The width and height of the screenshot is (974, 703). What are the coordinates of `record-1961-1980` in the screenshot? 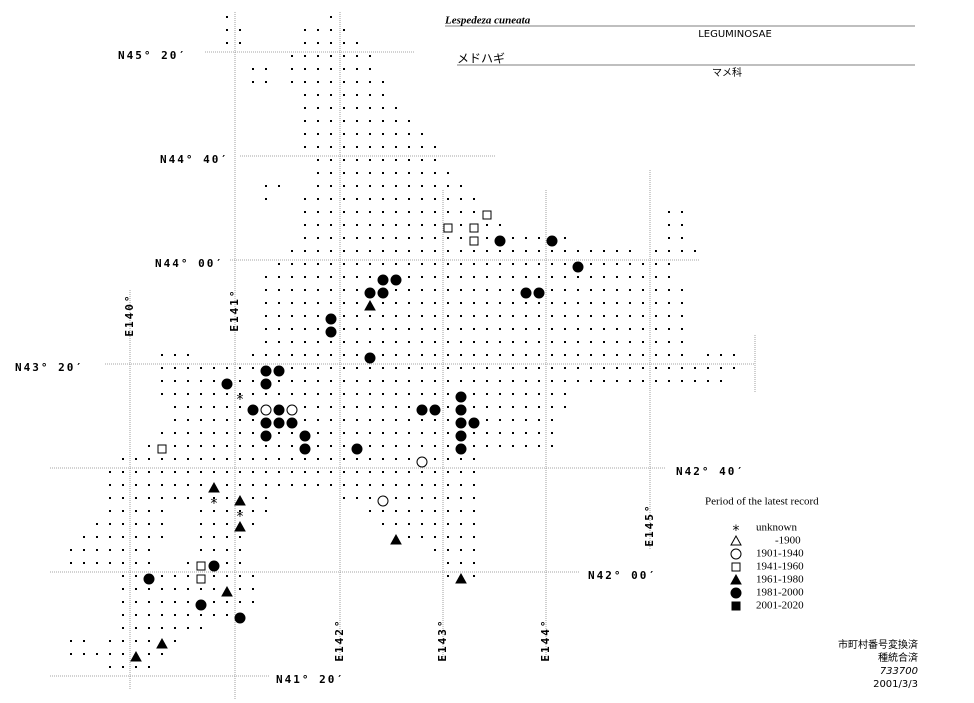 It's located at (240, 500).